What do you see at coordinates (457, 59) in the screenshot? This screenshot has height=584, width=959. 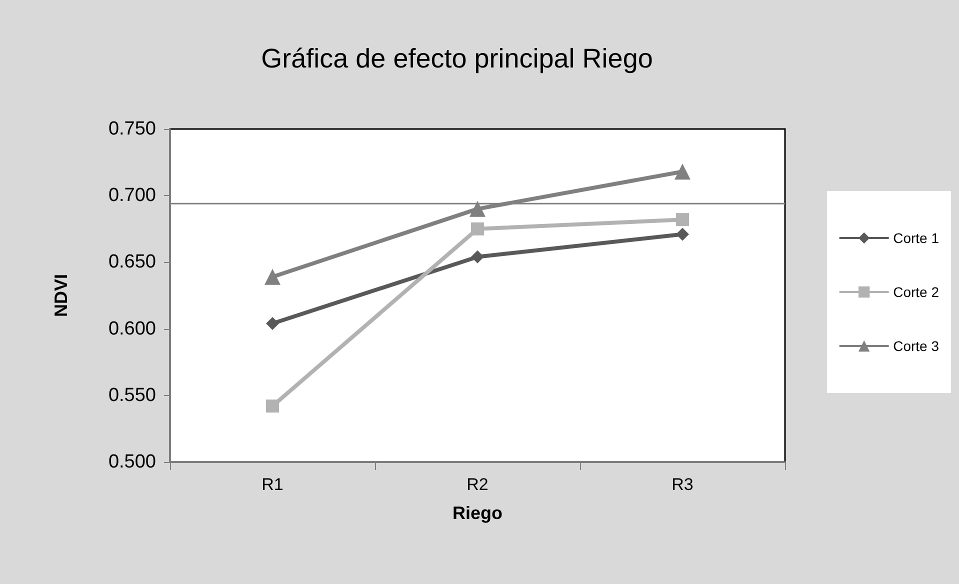 I see `chart-title: Gráfica de efecto principal Riego` at bounding box center [457, 59].